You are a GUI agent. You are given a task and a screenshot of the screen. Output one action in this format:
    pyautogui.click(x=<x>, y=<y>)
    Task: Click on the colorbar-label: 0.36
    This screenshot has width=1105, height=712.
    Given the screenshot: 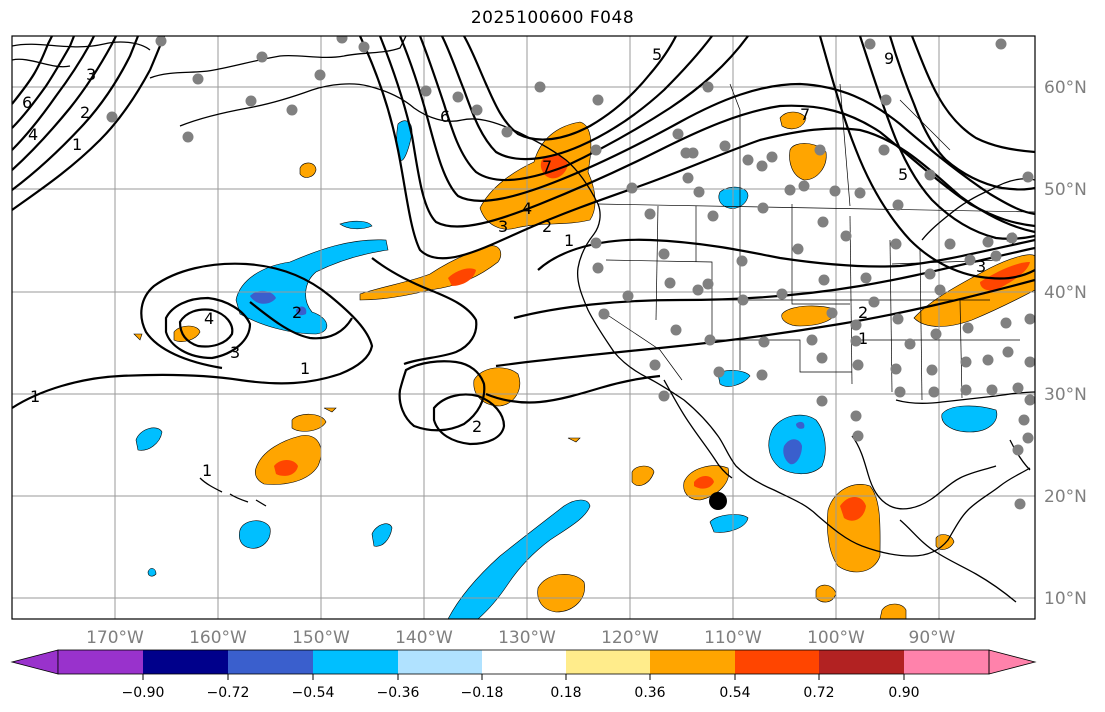 What is the action you would take?
    pyautogui.click(x=649, y=693)
    